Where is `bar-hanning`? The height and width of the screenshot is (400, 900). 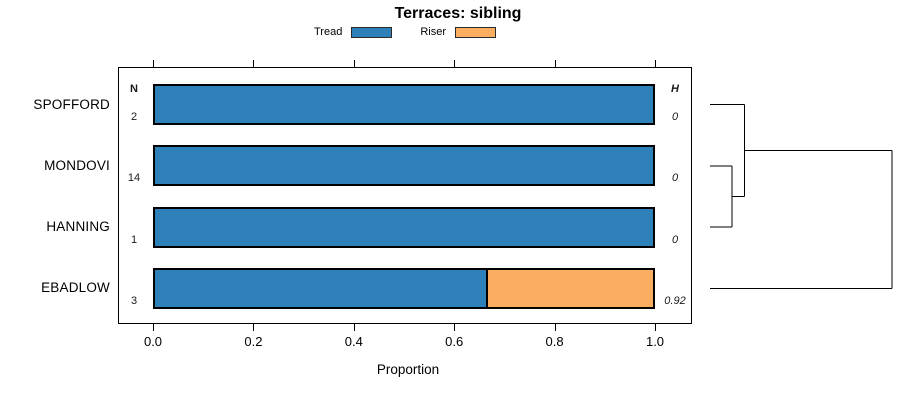
bar-hanning is located at coordinates (404, 227).